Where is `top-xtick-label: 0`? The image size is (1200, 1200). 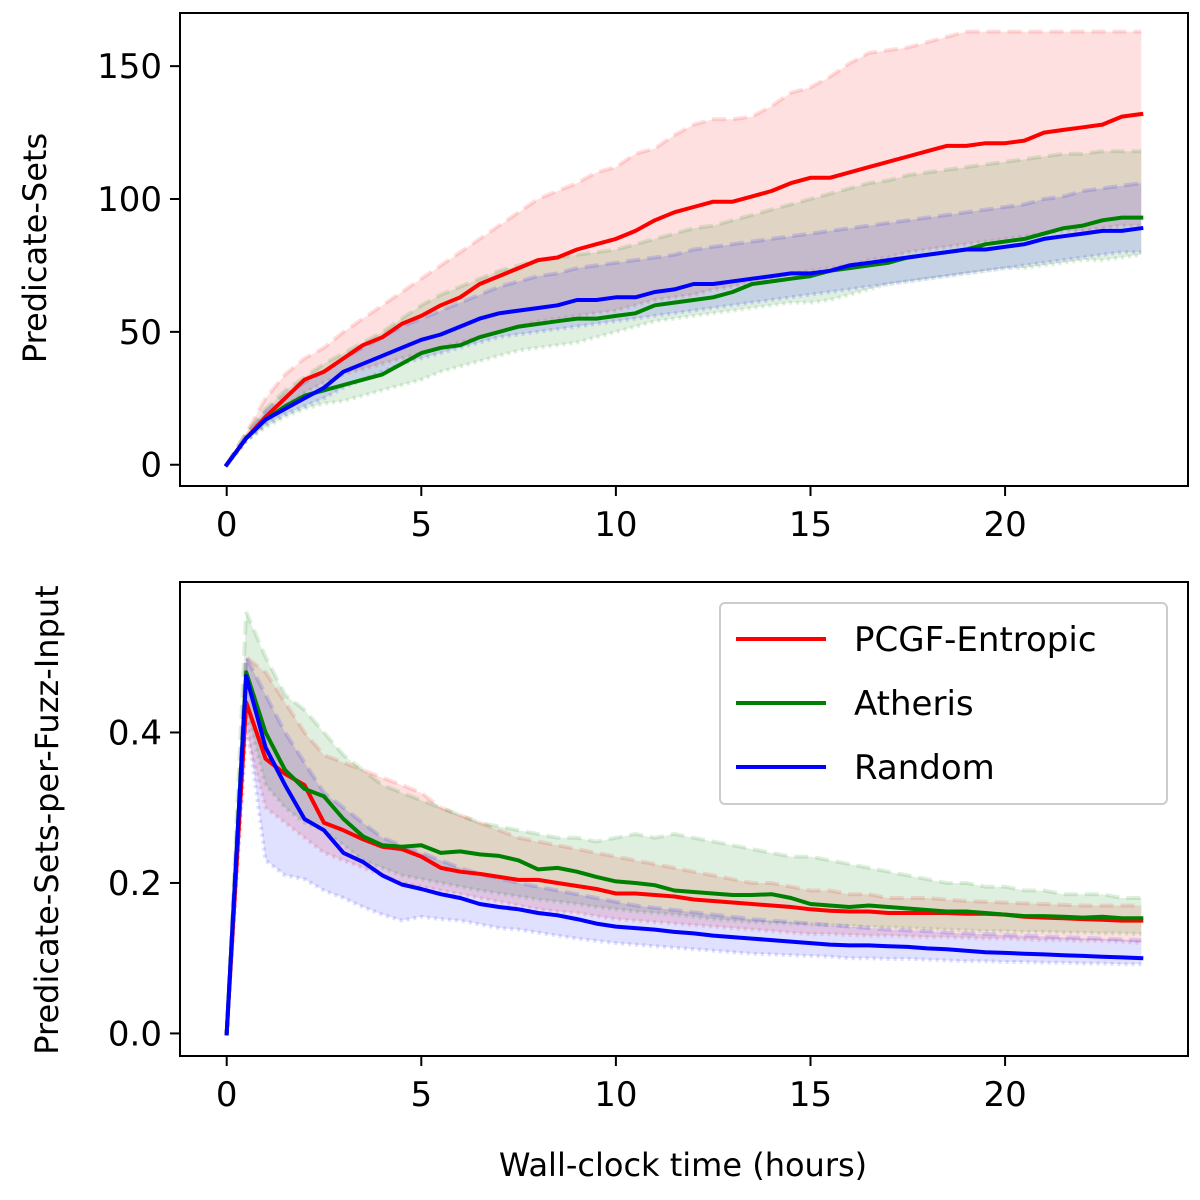
top-xtick-label: 0 is located at coordinates (227, 525).